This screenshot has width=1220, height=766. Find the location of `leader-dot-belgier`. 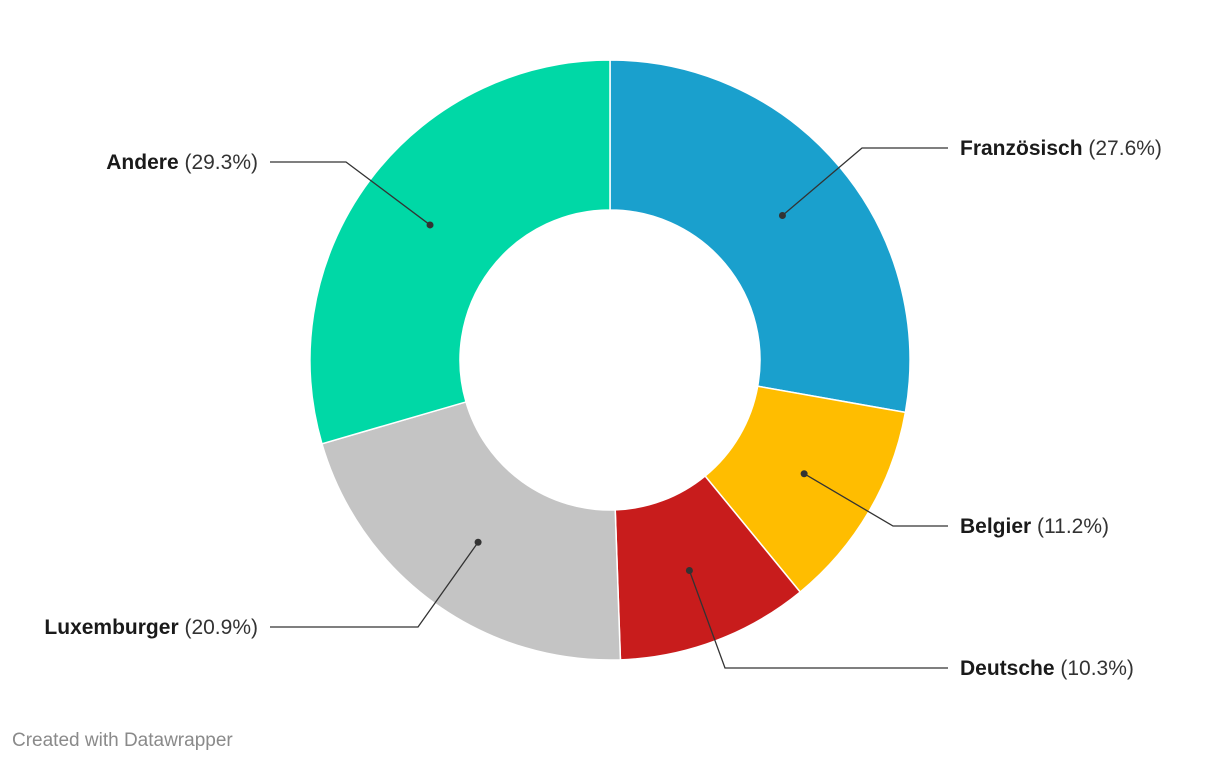

leader-dot-belgier is located at coordinates (804, 474).